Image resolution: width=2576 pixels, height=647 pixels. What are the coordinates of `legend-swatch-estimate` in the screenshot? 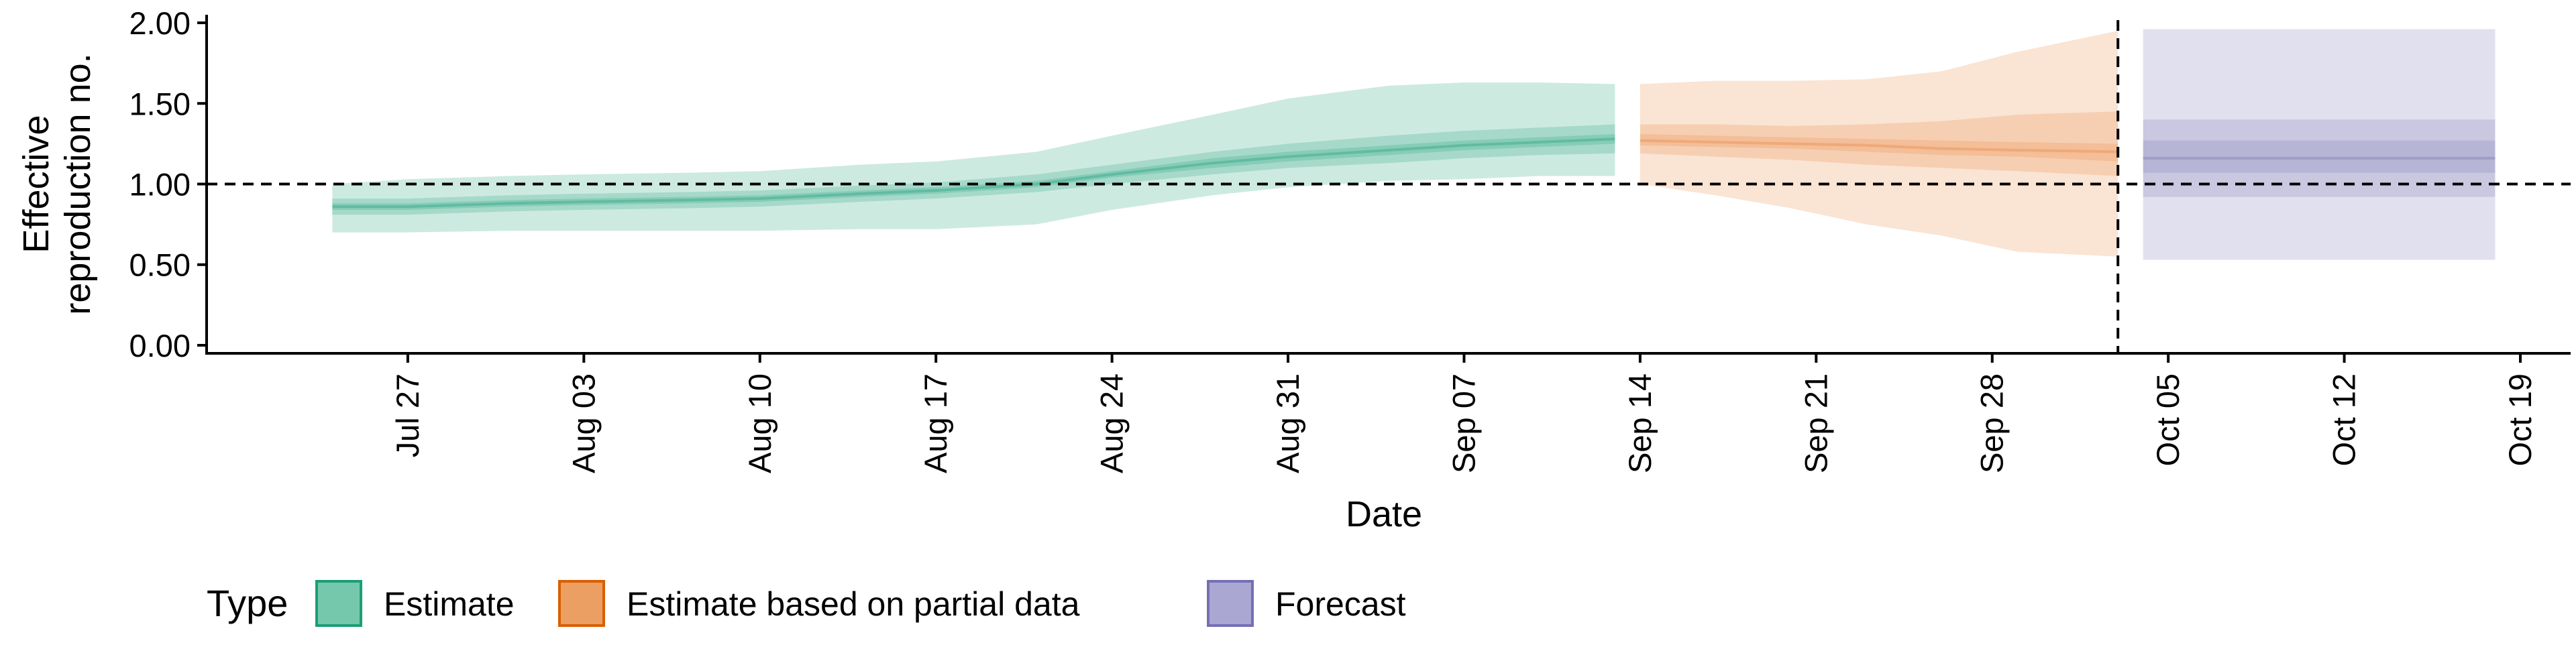 It's located at (338, 603).